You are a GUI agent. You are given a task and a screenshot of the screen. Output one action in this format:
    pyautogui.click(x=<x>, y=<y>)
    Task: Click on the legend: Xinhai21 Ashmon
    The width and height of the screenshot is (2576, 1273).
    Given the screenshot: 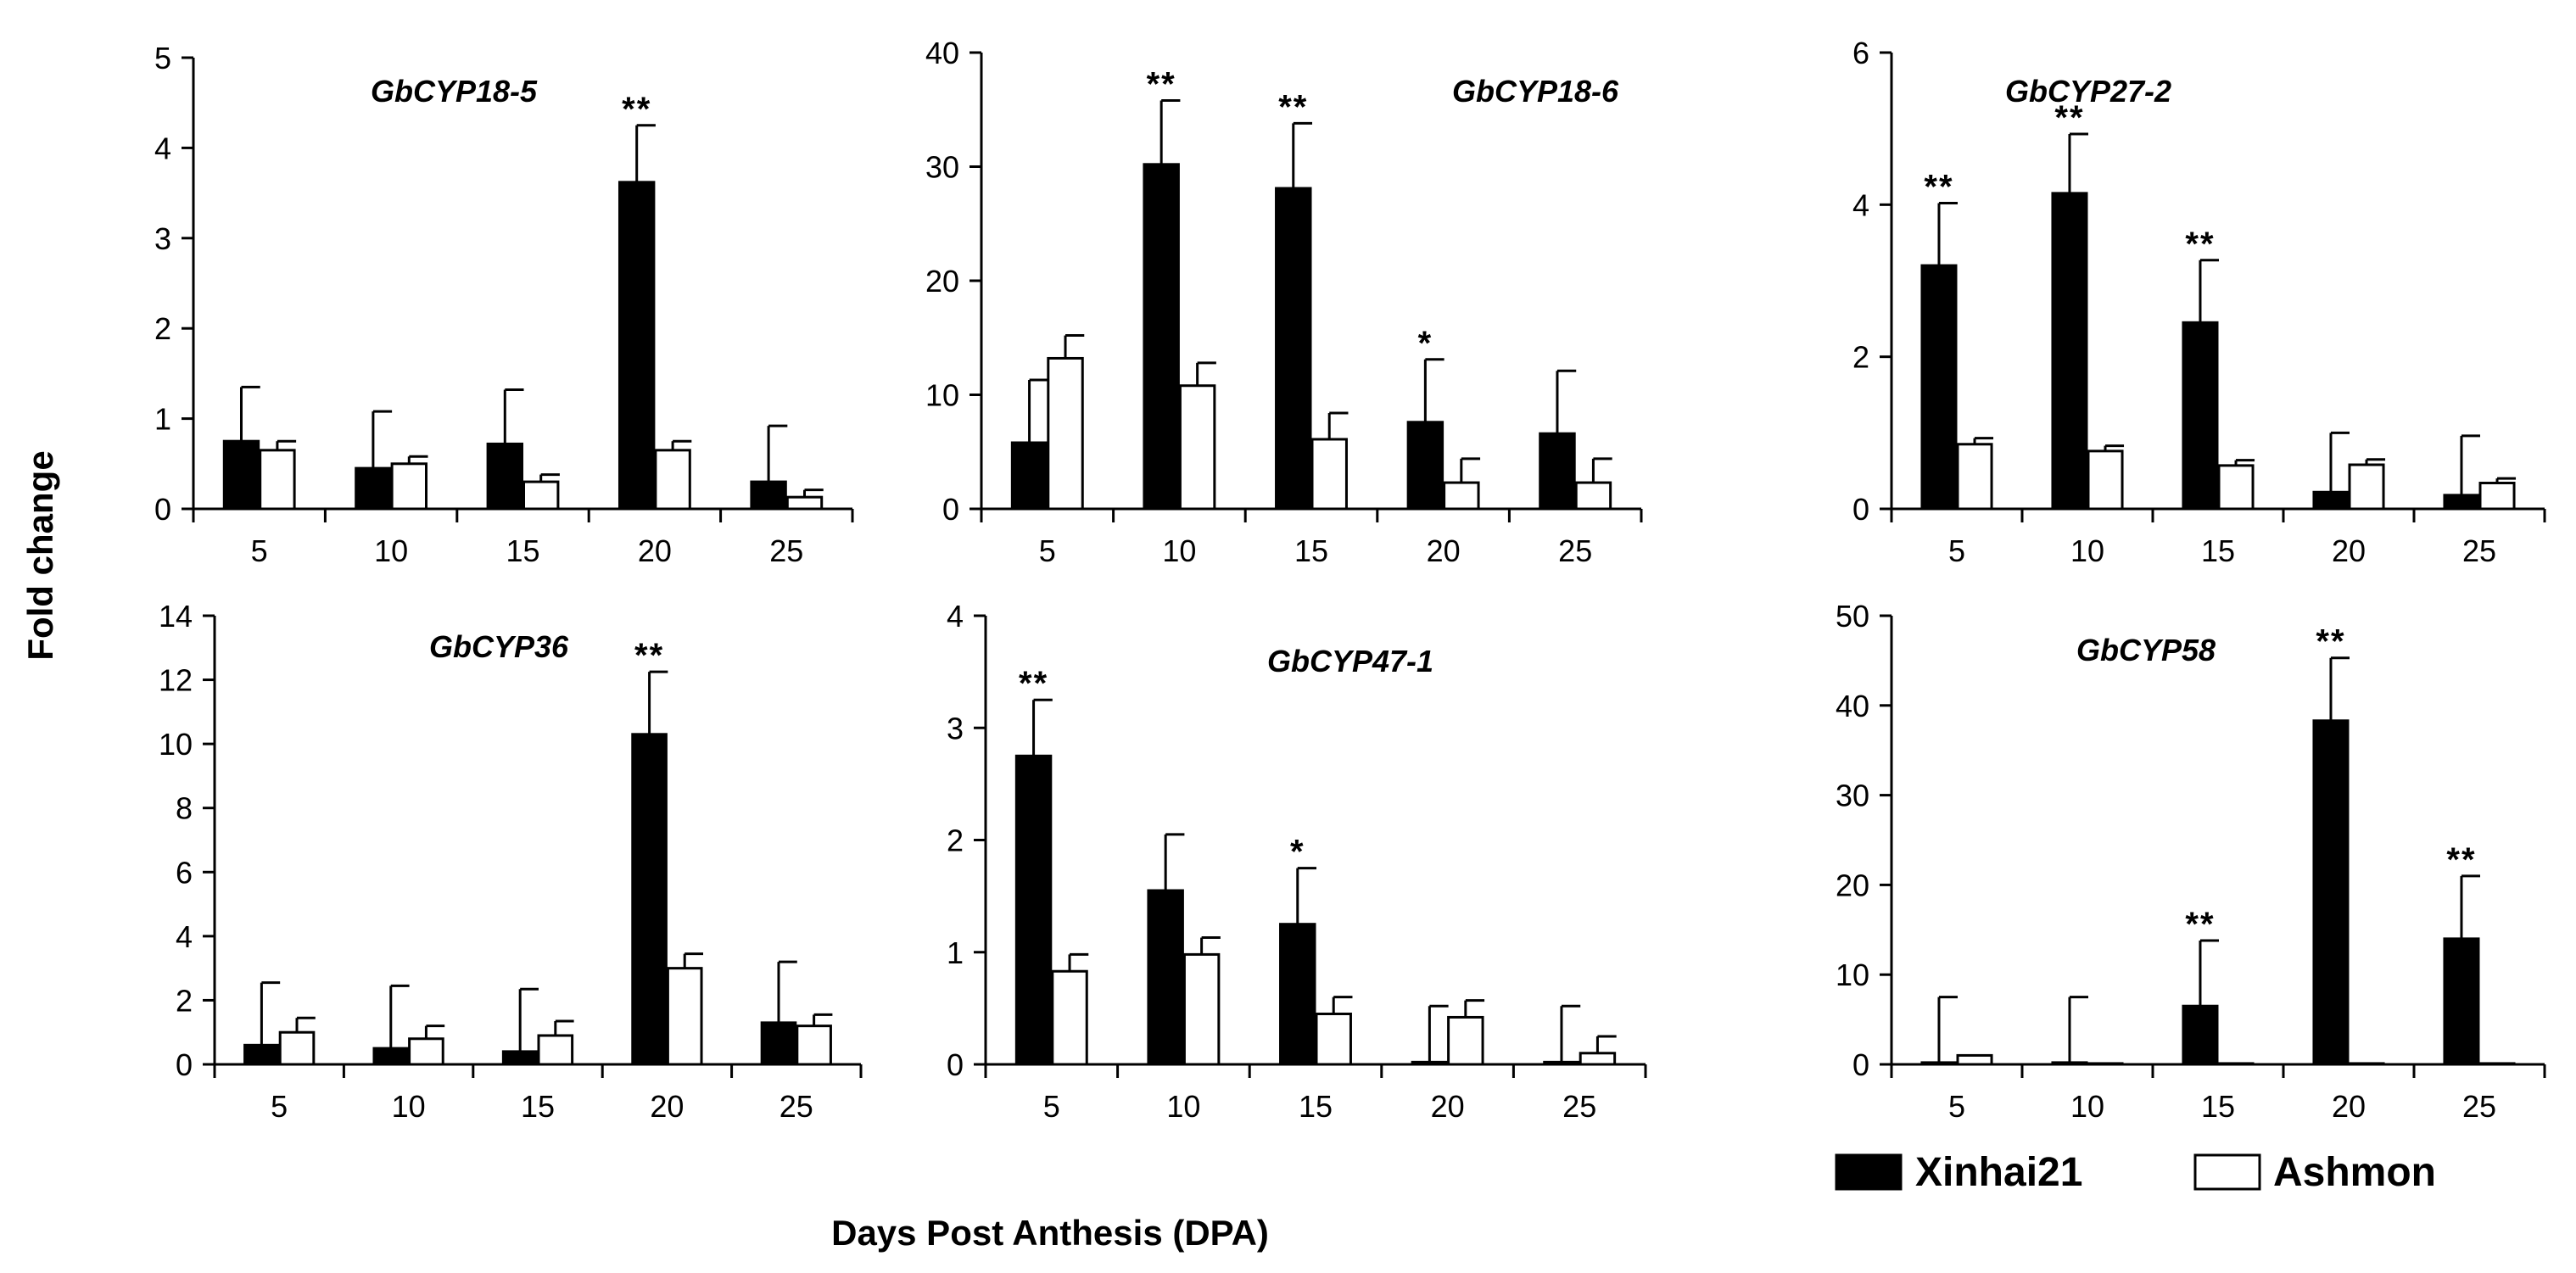 What is the action you would take?
    pyautogui.click(x=2135, y=1172)
    